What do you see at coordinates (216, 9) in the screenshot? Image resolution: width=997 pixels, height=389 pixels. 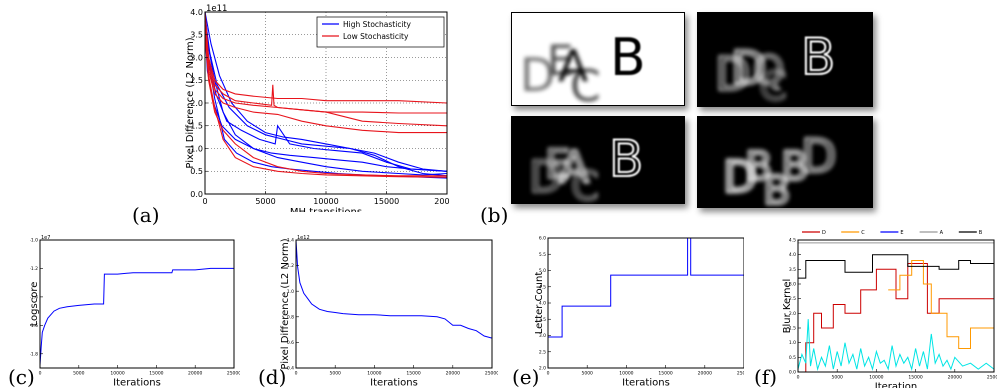 I see `axis-offset-label: 1e11` at bounding box center [216, 9].